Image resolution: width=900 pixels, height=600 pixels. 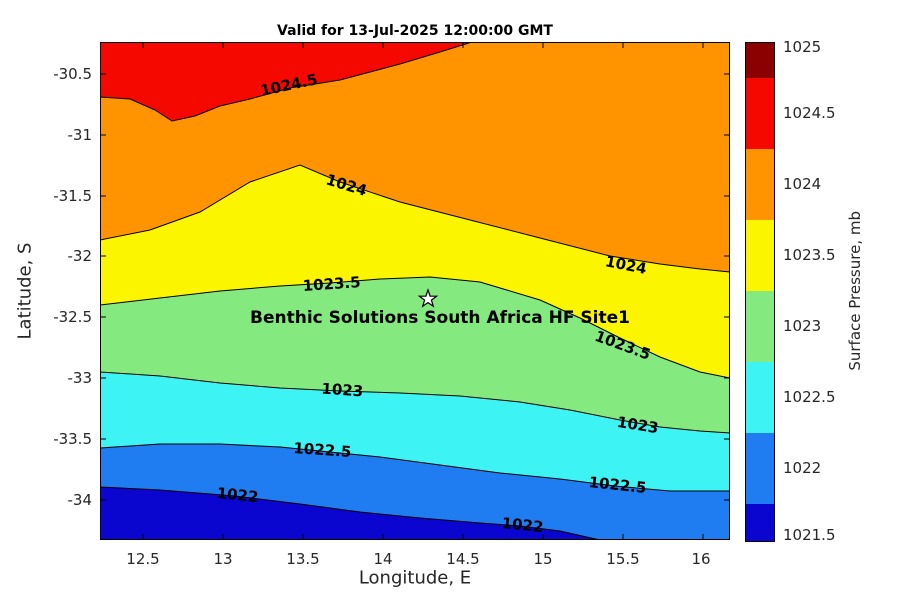 I want to click on y-tick-label: -33, so click(x=80, y=378).